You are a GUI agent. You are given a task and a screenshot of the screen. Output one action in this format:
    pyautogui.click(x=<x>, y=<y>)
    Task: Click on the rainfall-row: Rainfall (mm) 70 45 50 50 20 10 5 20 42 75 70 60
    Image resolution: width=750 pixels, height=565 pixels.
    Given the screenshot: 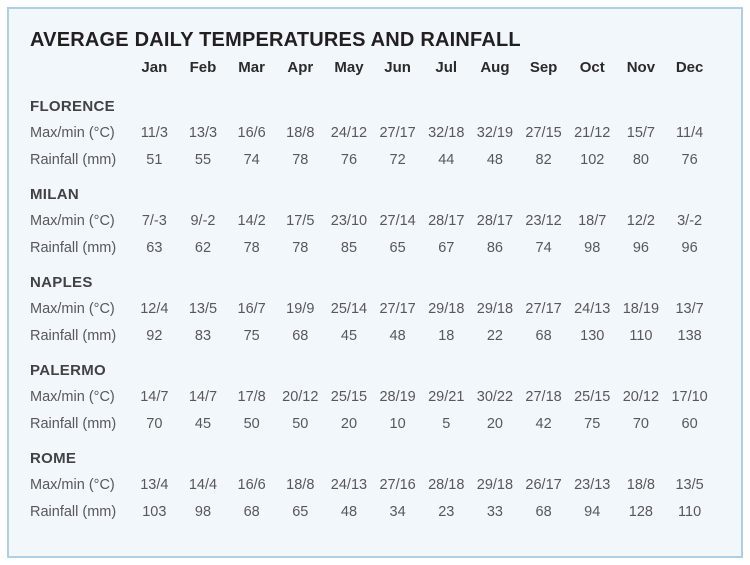 What is the action you would take?
    pyautogui.click(x=372, y=423)
    